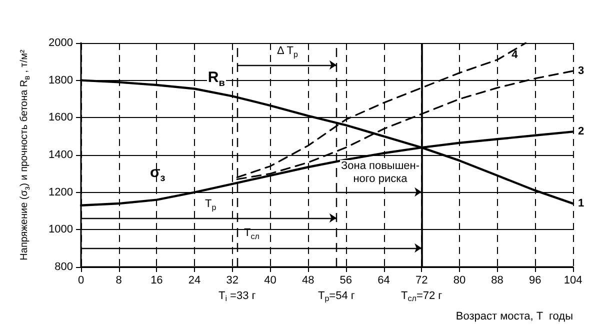  What do you see at coordinates (308, 280) in the screenshot?
I see `x-tick-label: 48` at bounding box center [308, 280].